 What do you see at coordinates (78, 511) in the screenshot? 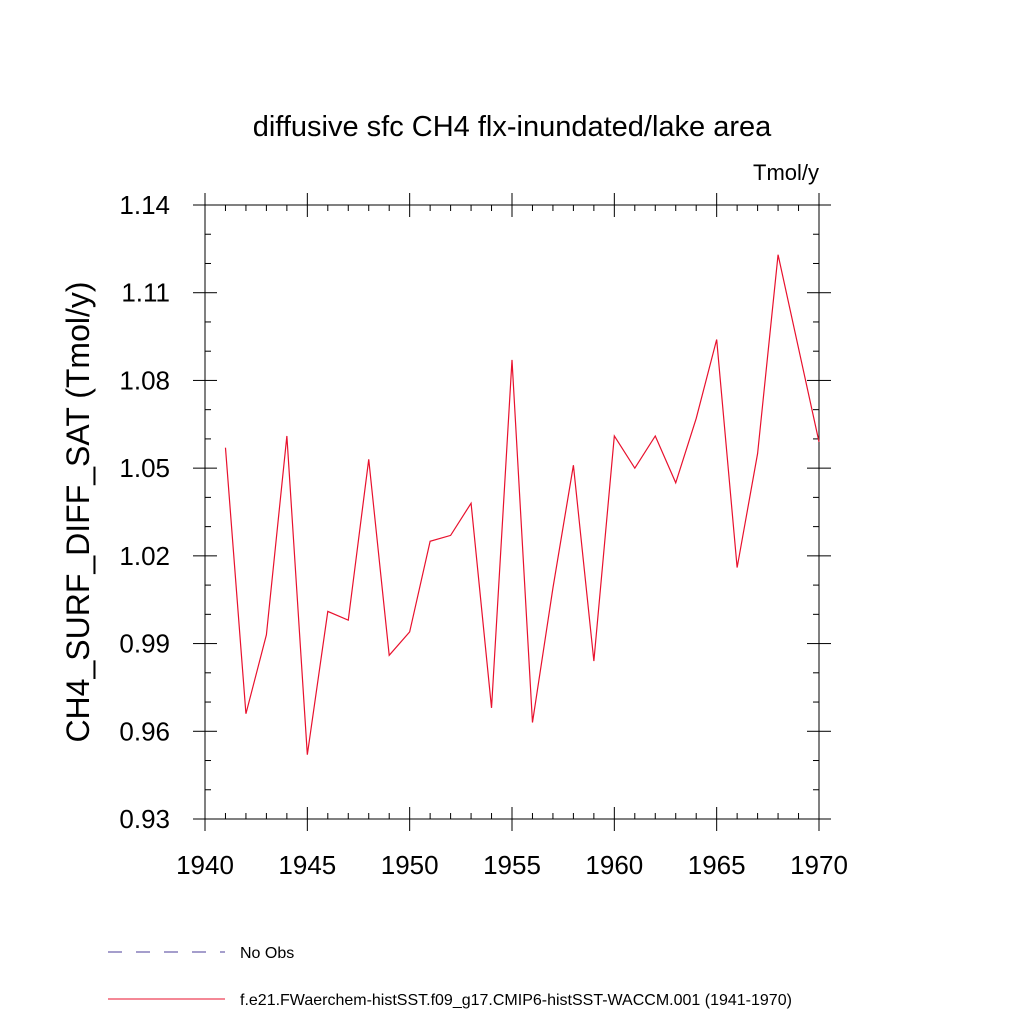
I see `y-axis-label: CH4_SURF_DIFF_SAT (Tmol/y)` at bounding box center [78, 511].